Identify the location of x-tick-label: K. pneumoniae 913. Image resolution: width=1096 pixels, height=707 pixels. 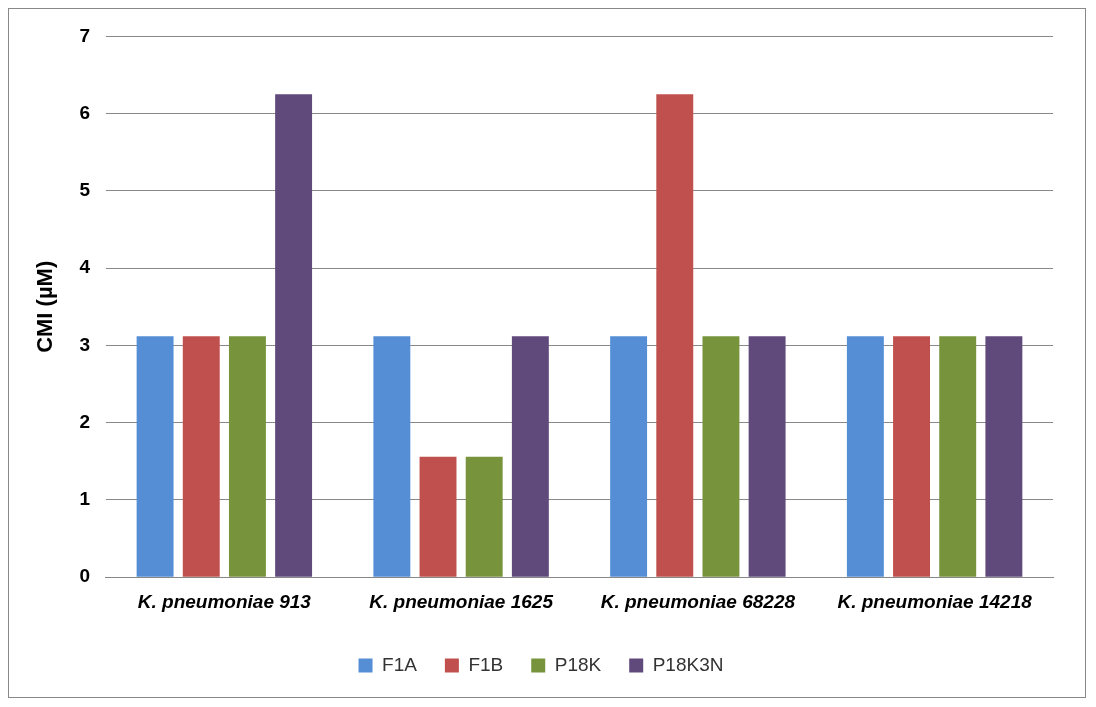
(224, 601).